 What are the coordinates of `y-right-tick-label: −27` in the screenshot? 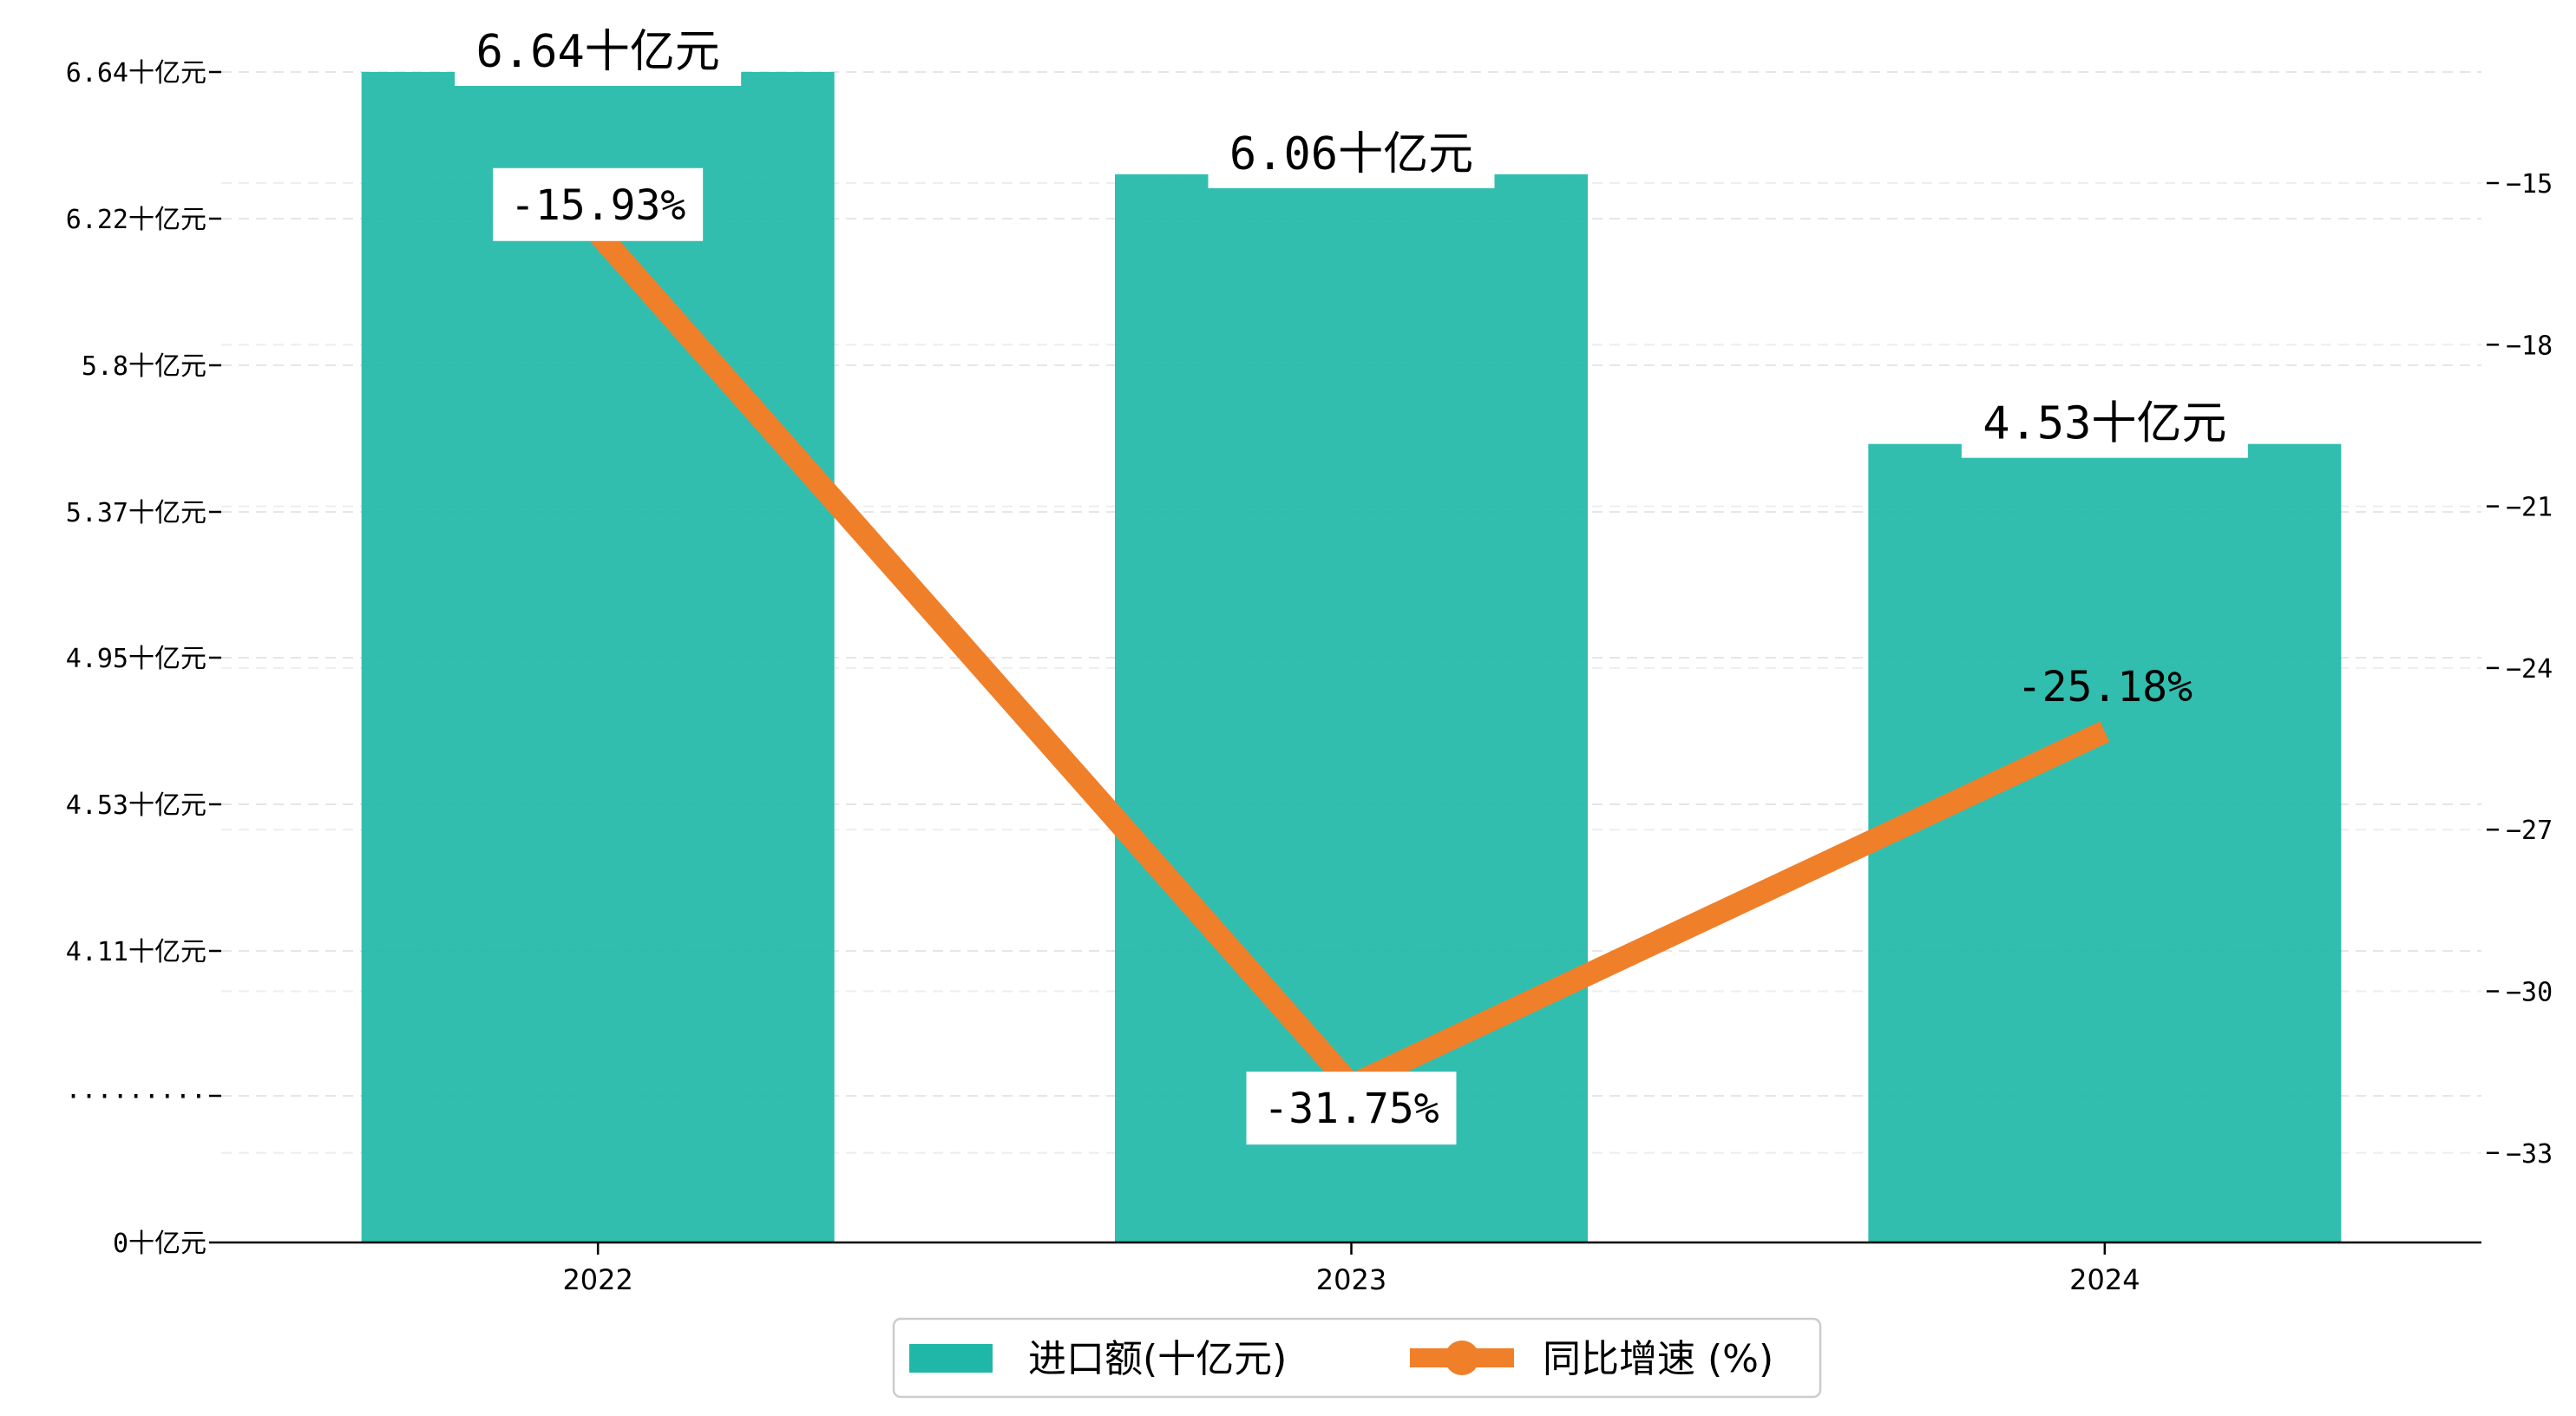 It's located at (2529, 831).